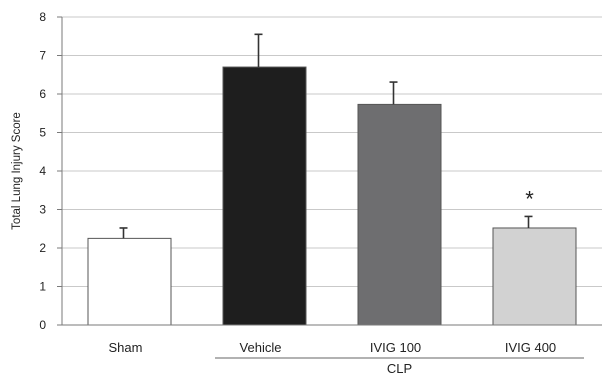 This screenshot has height=383, width=615. I want to click on x-category-label: Vehicle, so click(261, 347).